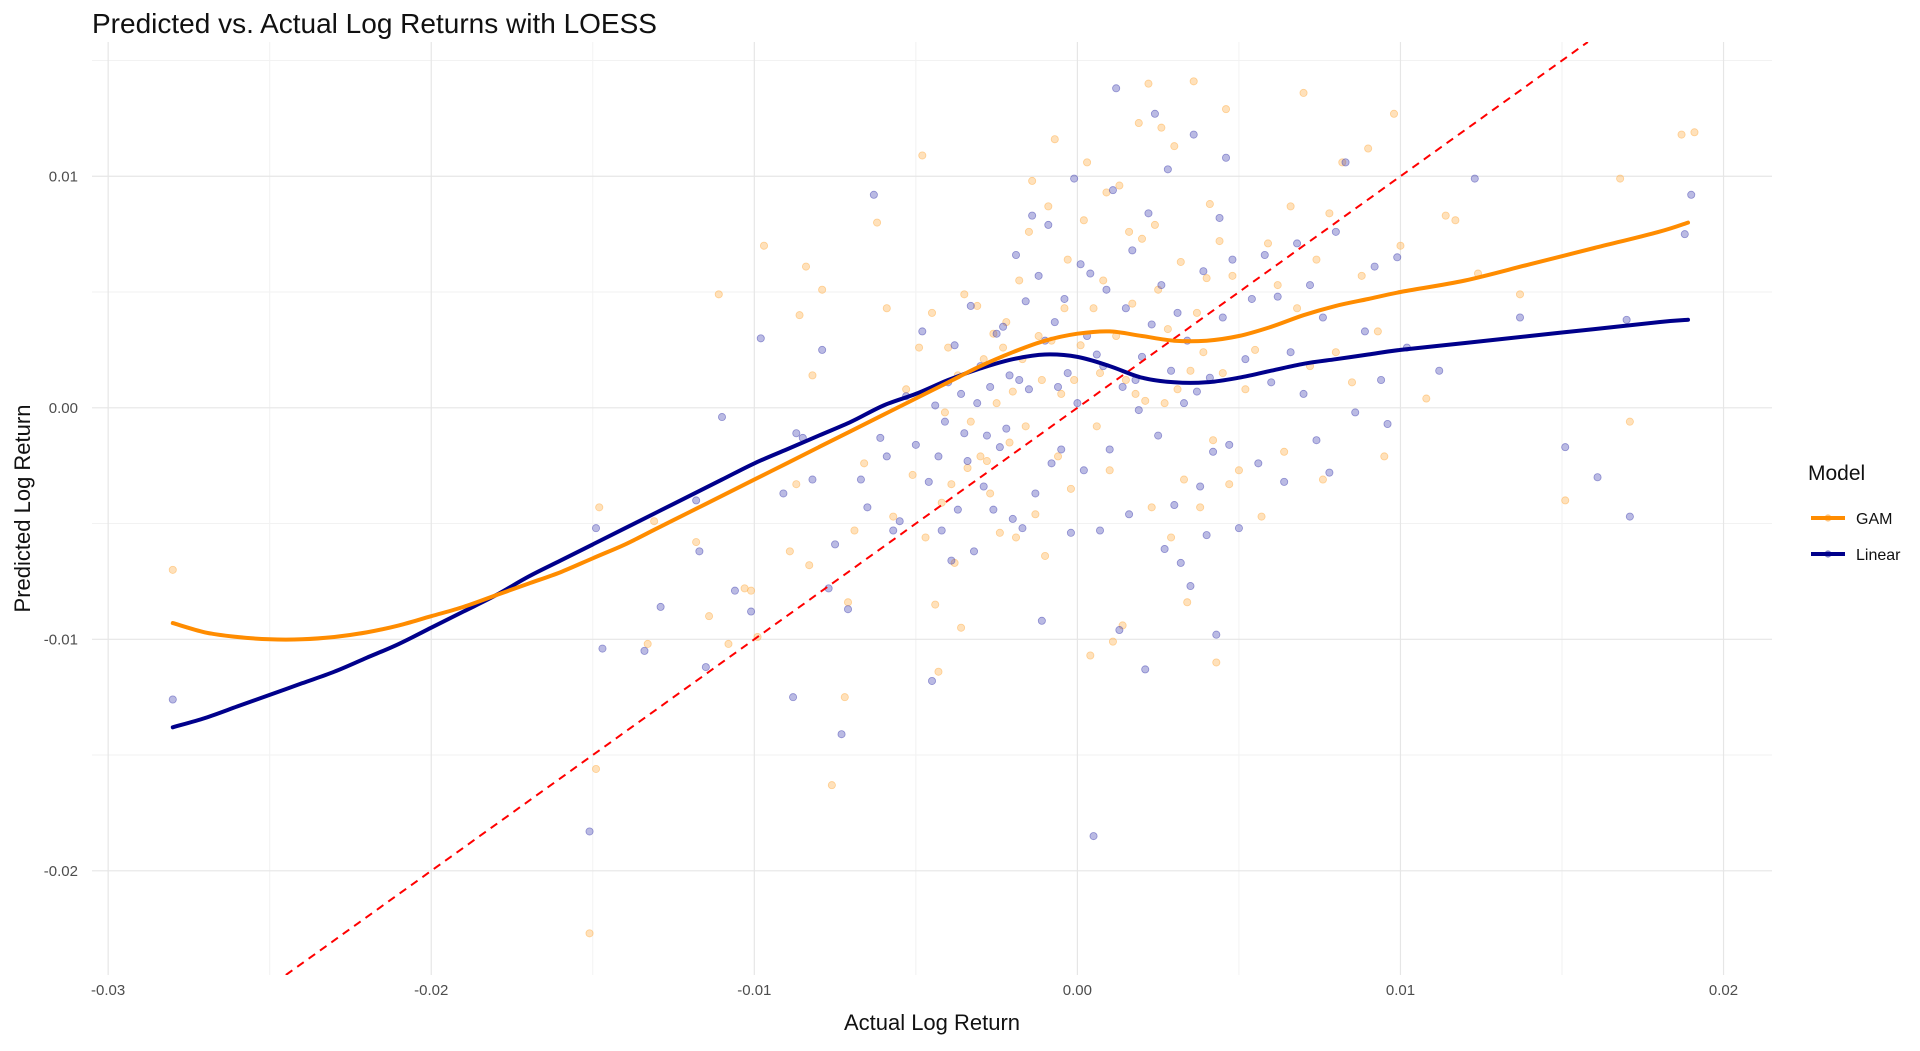 This screenshot has width=1920, height=1051. I want to click on x-tick-label: 0.02, so click(1723, 990).